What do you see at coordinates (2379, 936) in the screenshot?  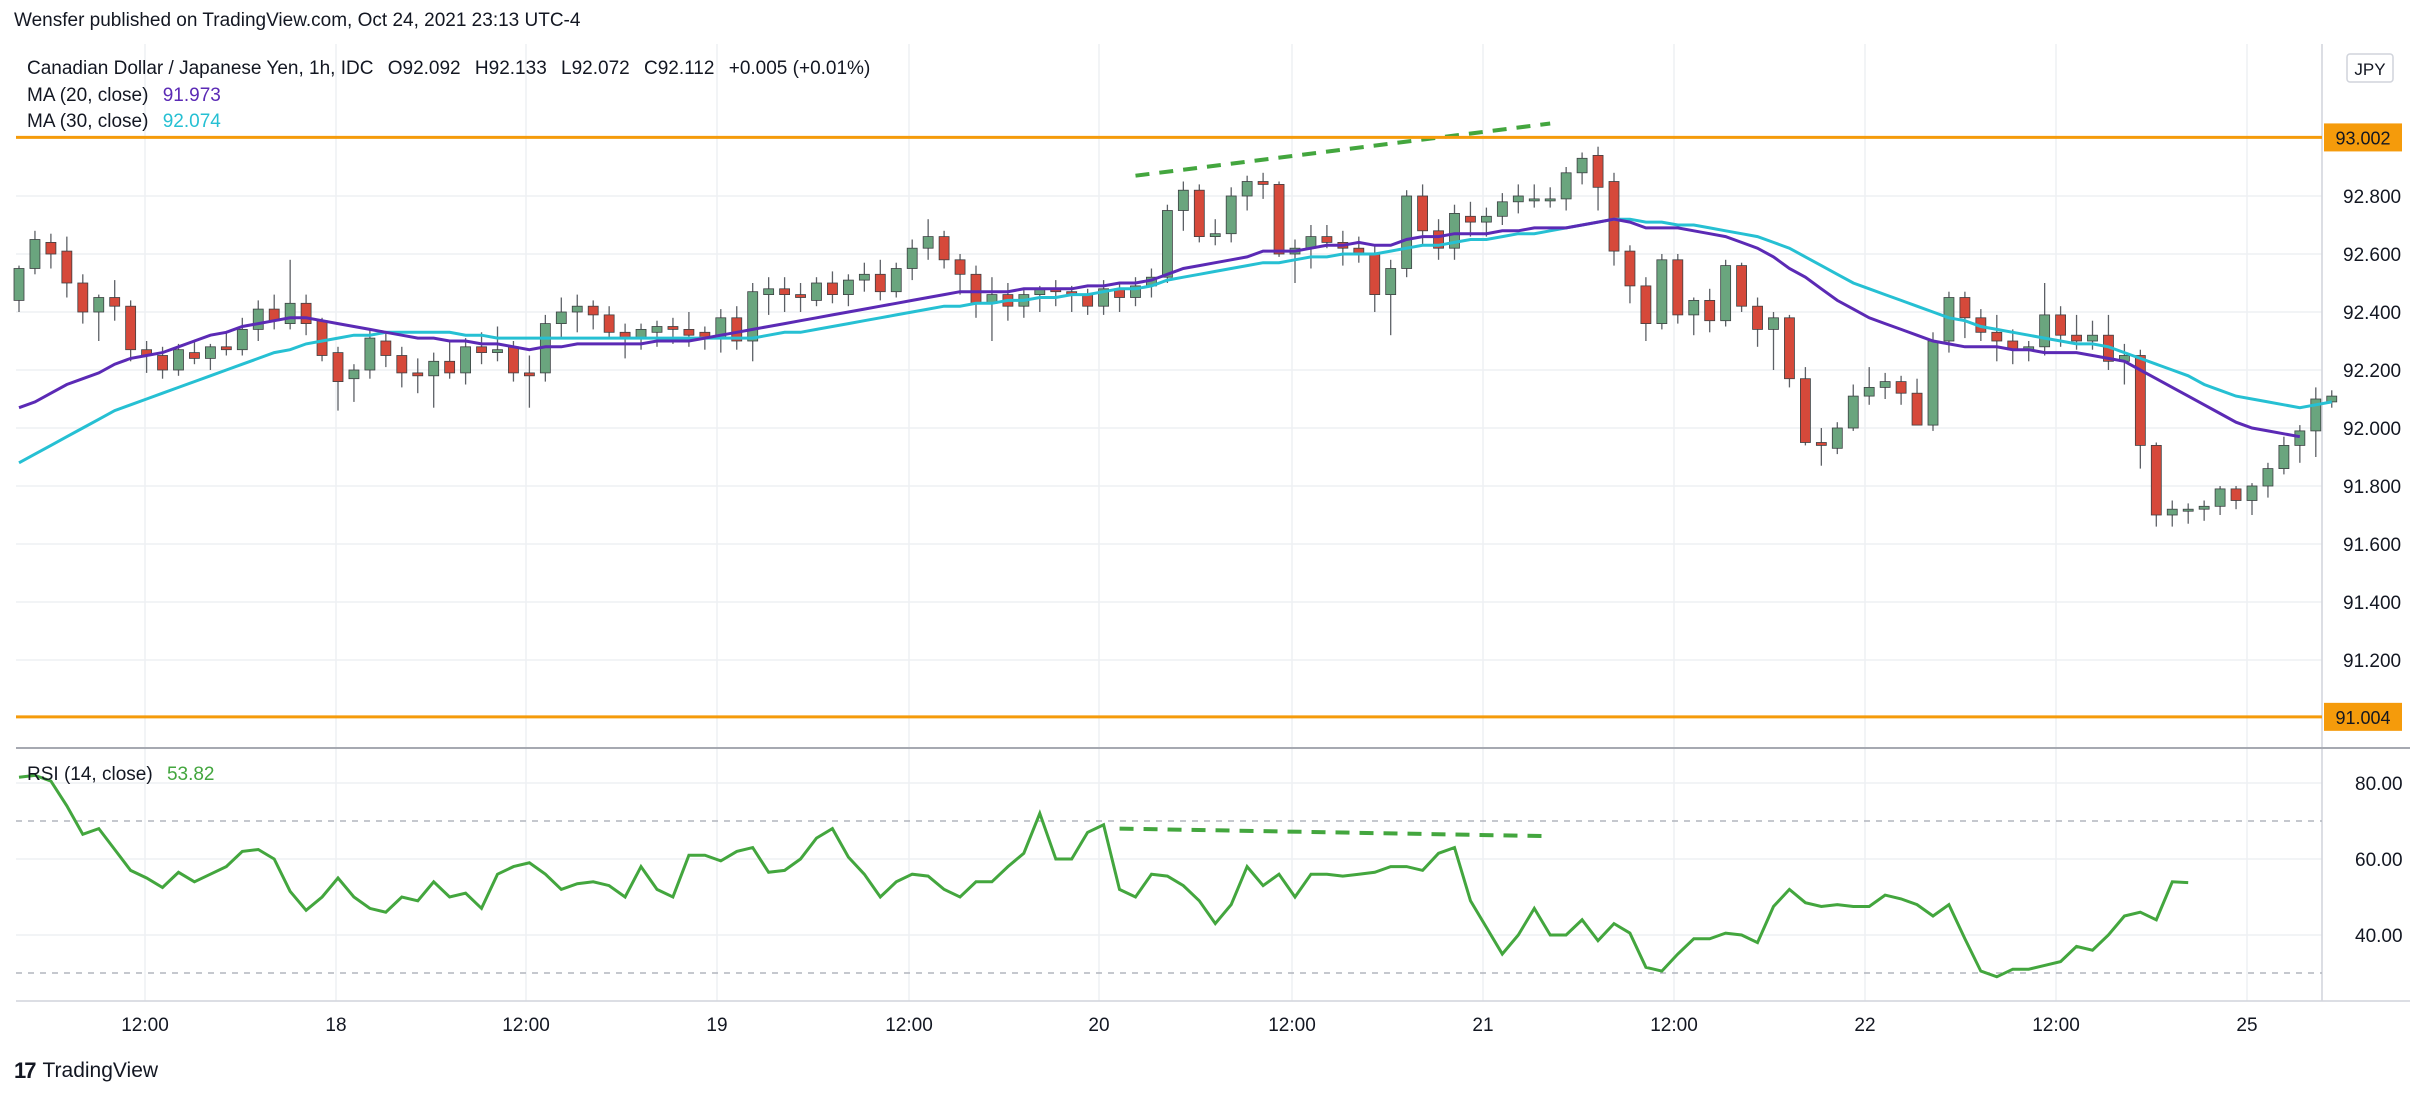 I see `rsi-tick: 40.00` at bounding box center [2379, 936].